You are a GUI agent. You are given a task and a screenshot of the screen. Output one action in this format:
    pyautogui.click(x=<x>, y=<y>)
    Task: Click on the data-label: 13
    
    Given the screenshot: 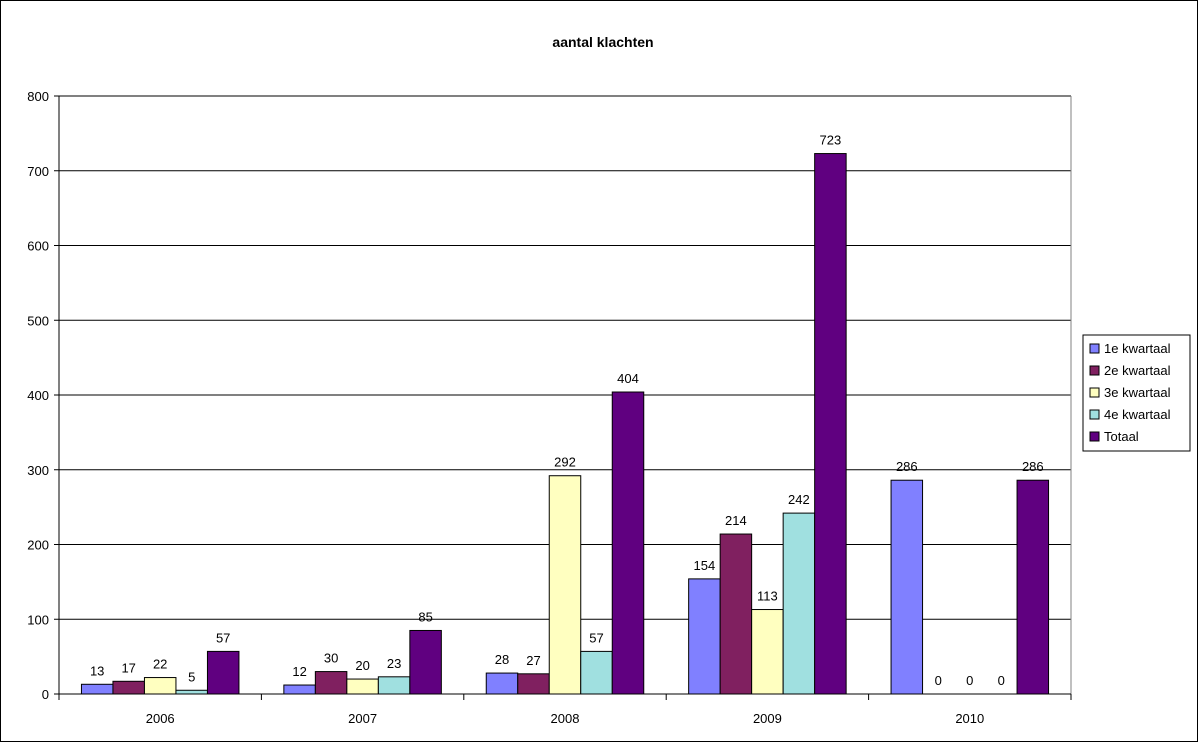 What is the action you would take?
    pyautogui.click(x=97, y=670)
    